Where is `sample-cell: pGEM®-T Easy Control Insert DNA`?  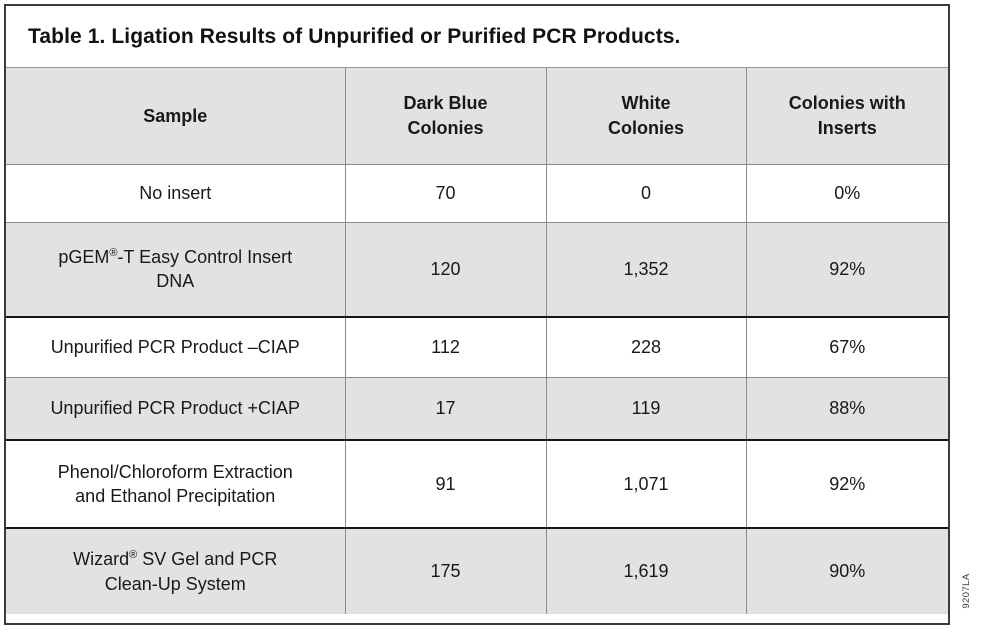 sample-cell: pGEM®-T Easy Control Insert DNA is located at coordinates (175, 269).